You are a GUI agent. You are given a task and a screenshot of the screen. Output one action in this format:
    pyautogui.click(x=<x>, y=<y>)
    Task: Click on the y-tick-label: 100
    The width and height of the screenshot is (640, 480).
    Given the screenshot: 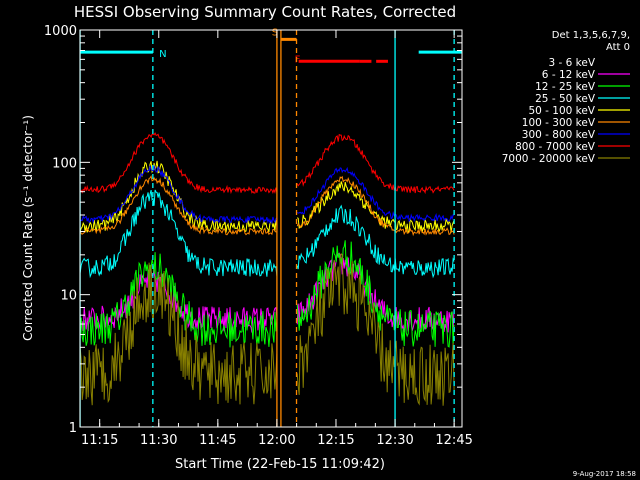 What is the action you would take?
    pyautogui.click(x=64, y=163)
    